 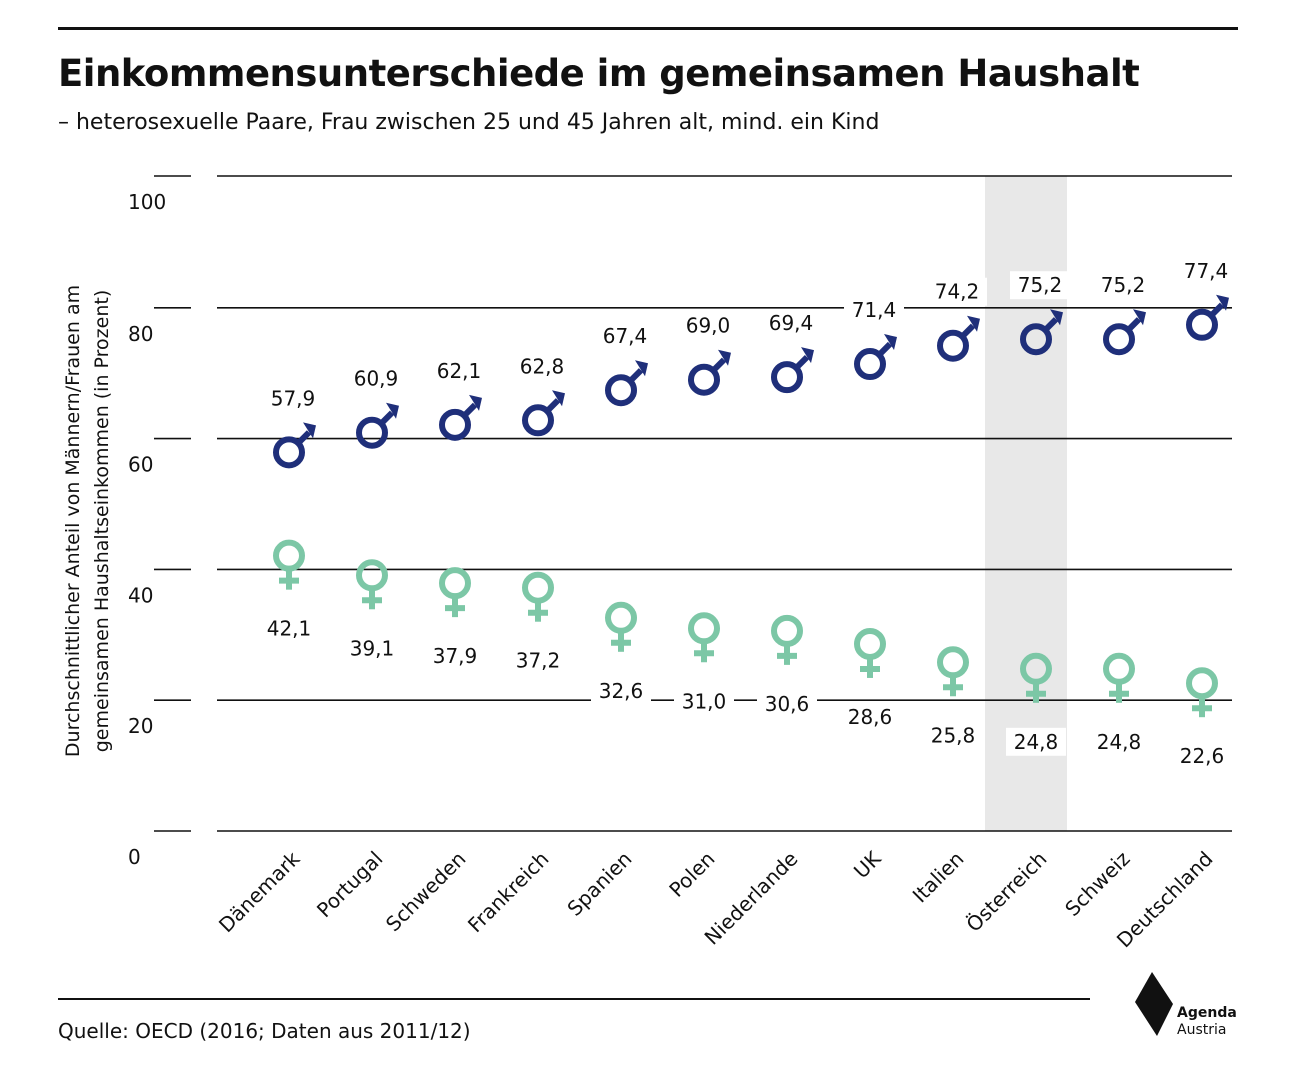 I want to click on female-value-label-1: 42,1, so click(x=289, y=629).